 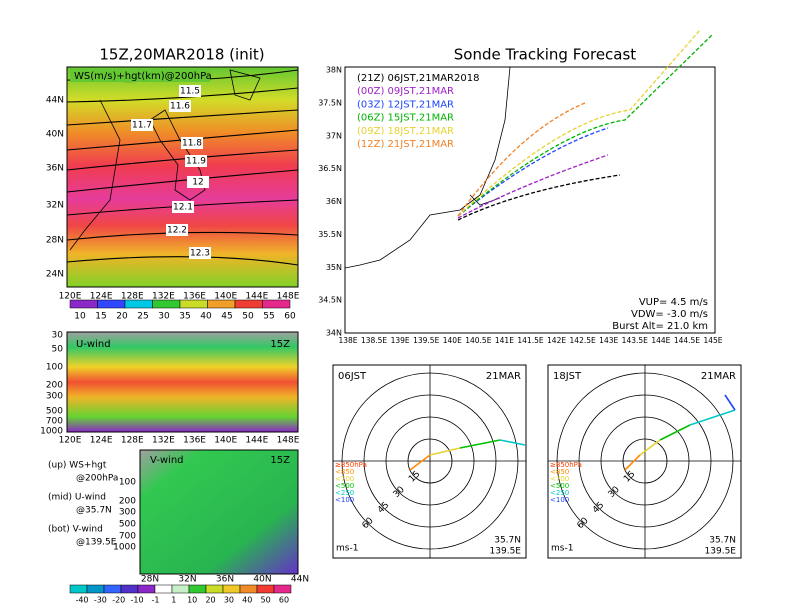 What do you see at coordinates (94, 511) in the screenshot?
I see `note: @35.7N` at bounding box center [94, 511].